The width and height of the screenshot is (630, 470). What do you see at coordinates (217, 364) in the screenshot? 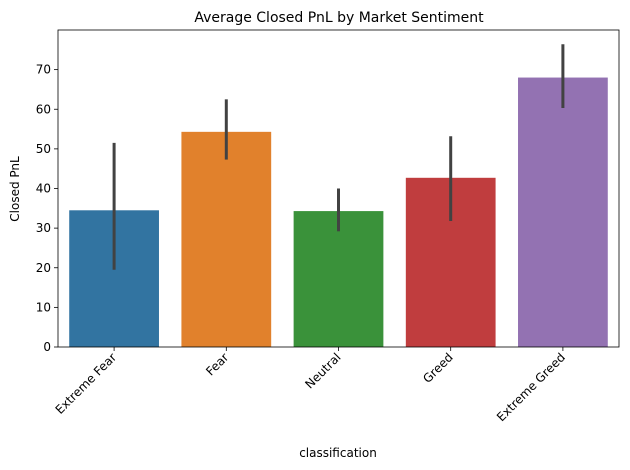
I see `x-tick-label: Fear` at bounding box center [217, 364].